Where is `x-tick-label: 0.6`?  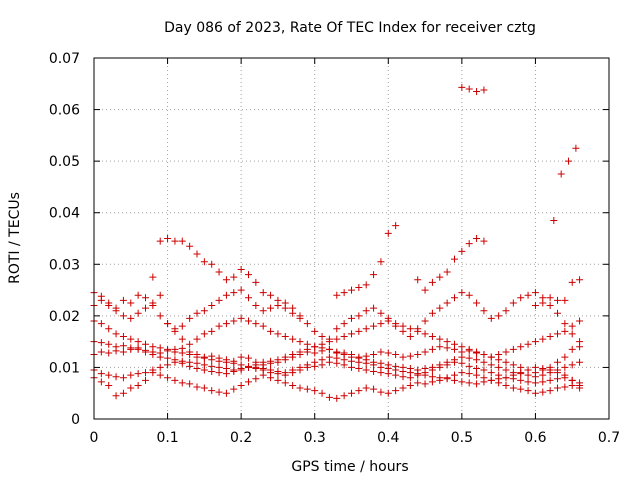
x-tick-label: 0.6 is located at coordinates (535, 438).